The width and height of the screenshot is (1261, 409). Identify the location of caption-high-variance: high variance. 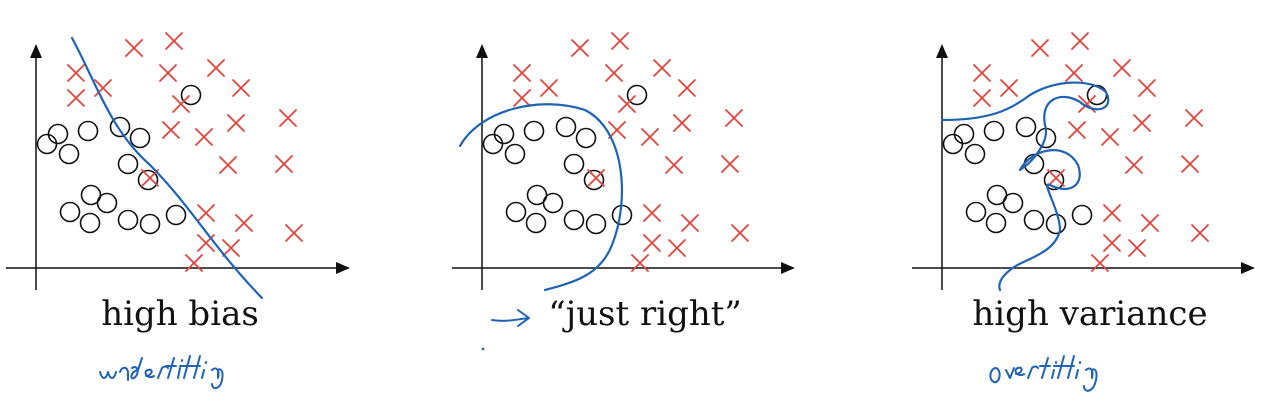
(1090, 314).